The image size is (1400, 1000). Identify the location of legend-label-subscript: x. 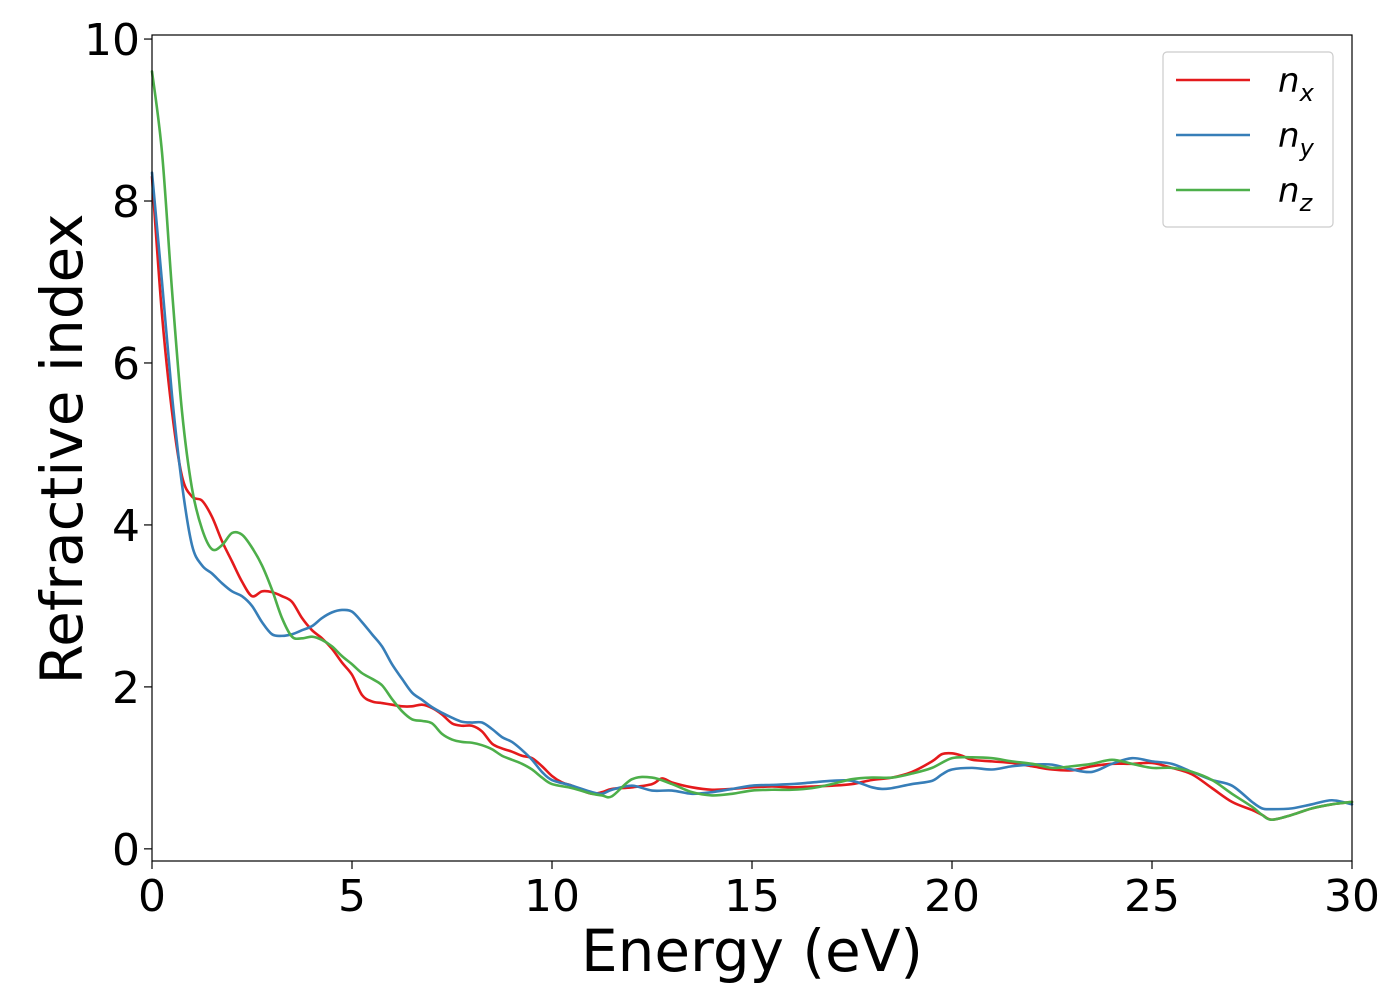
(1307, 93).